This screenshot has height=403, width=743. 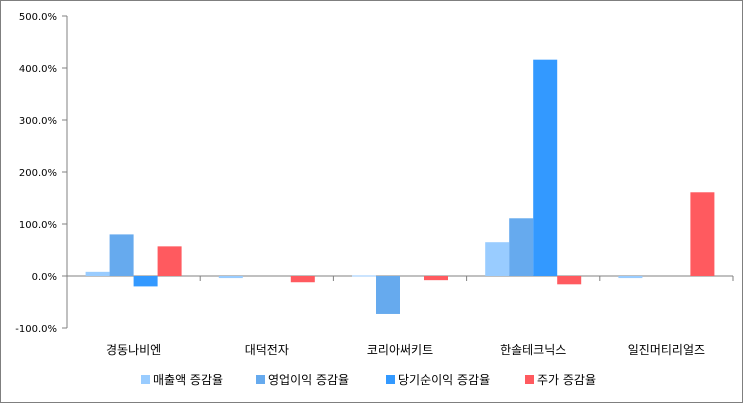 What do you see at coordinates (38, 121) in the screenshot?
I see `y-tick-label: 300.0%` at bounding box center [38, 121].